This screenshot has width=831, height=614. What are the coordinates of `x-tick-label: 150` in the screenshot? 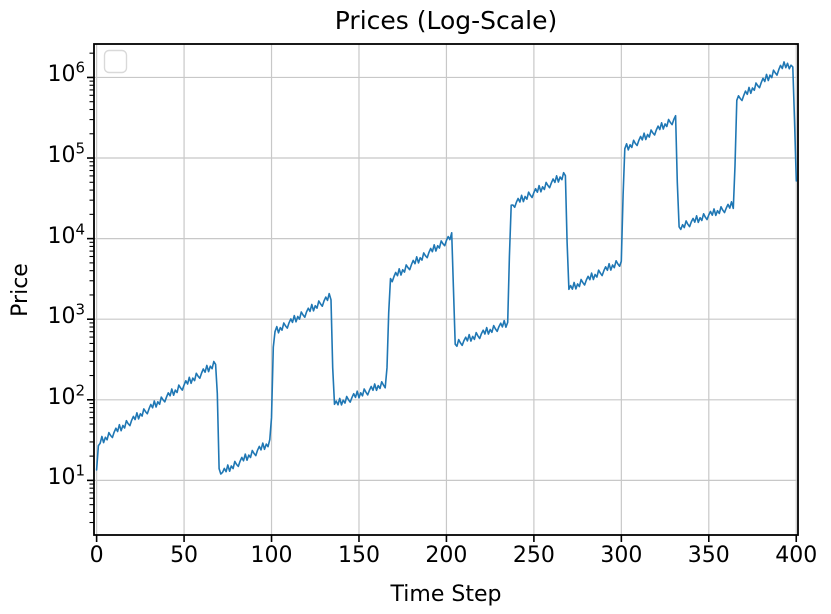 It's located at (358, 555).